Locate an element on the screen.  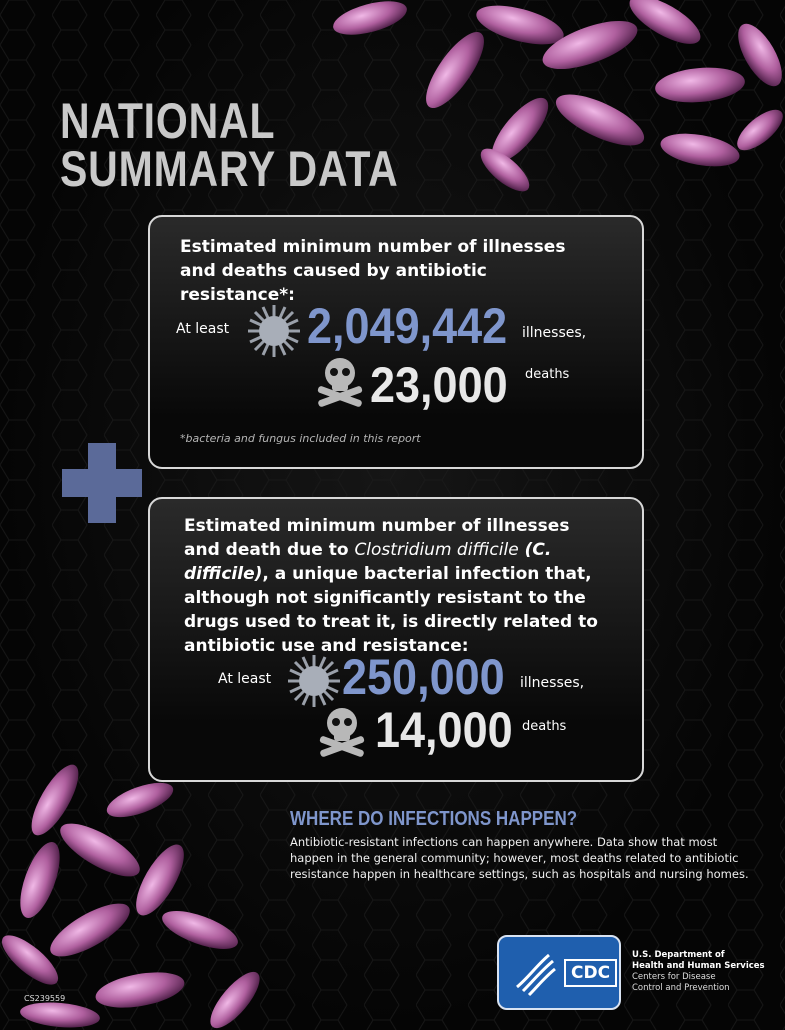
cdc-logo: CDC is located at coordinates (559, 972).